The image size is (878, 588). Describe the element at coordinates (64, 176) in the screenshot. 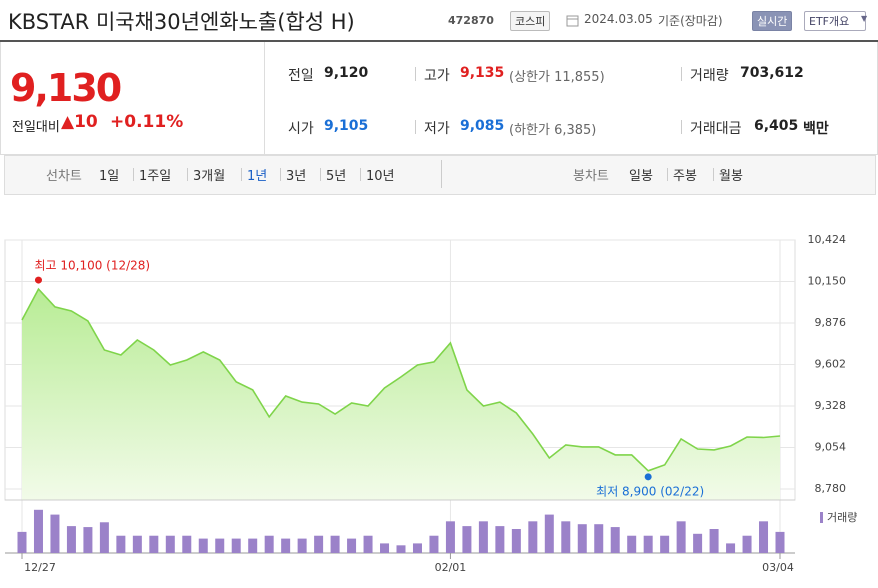

I see `tab-label: 선차트` at that location.